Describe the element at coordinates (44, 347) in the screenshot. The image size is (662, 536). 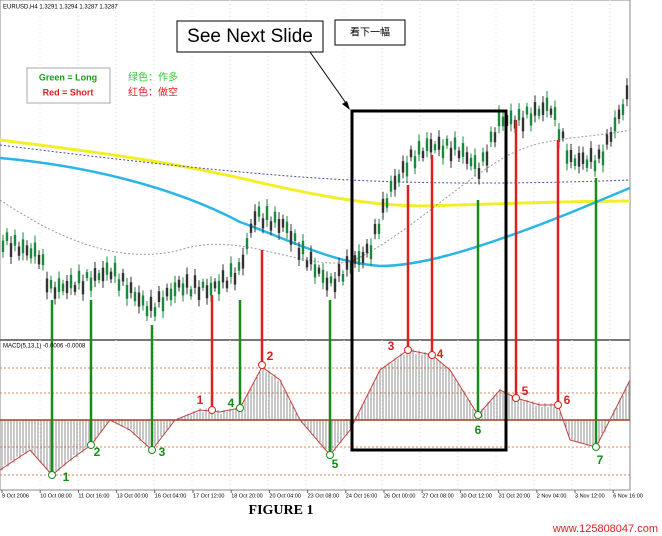
I see `indicator-label: MACD(5,13,1) -0.0006 -0.0008` at that location.